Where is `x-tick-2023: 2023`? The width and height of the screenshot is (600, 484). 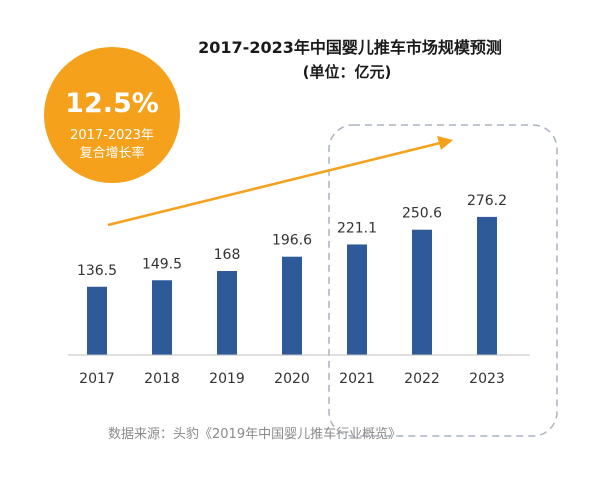 x-tick-2023: 2023 is located at coordinates (487, 379).